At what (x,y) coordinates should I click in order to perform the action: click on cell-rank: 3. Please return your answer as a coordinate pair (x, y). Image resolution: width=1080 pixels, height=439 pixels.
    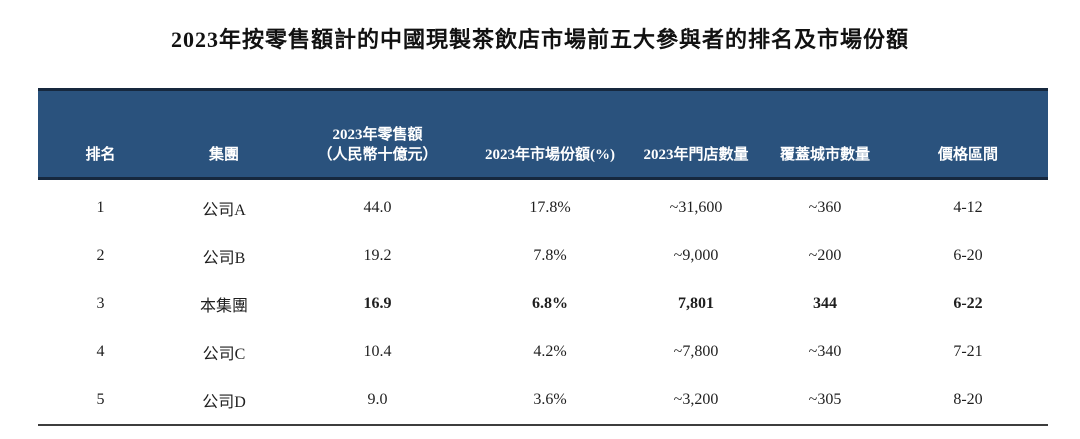
    Looking at the image, I should click on (100, 303).